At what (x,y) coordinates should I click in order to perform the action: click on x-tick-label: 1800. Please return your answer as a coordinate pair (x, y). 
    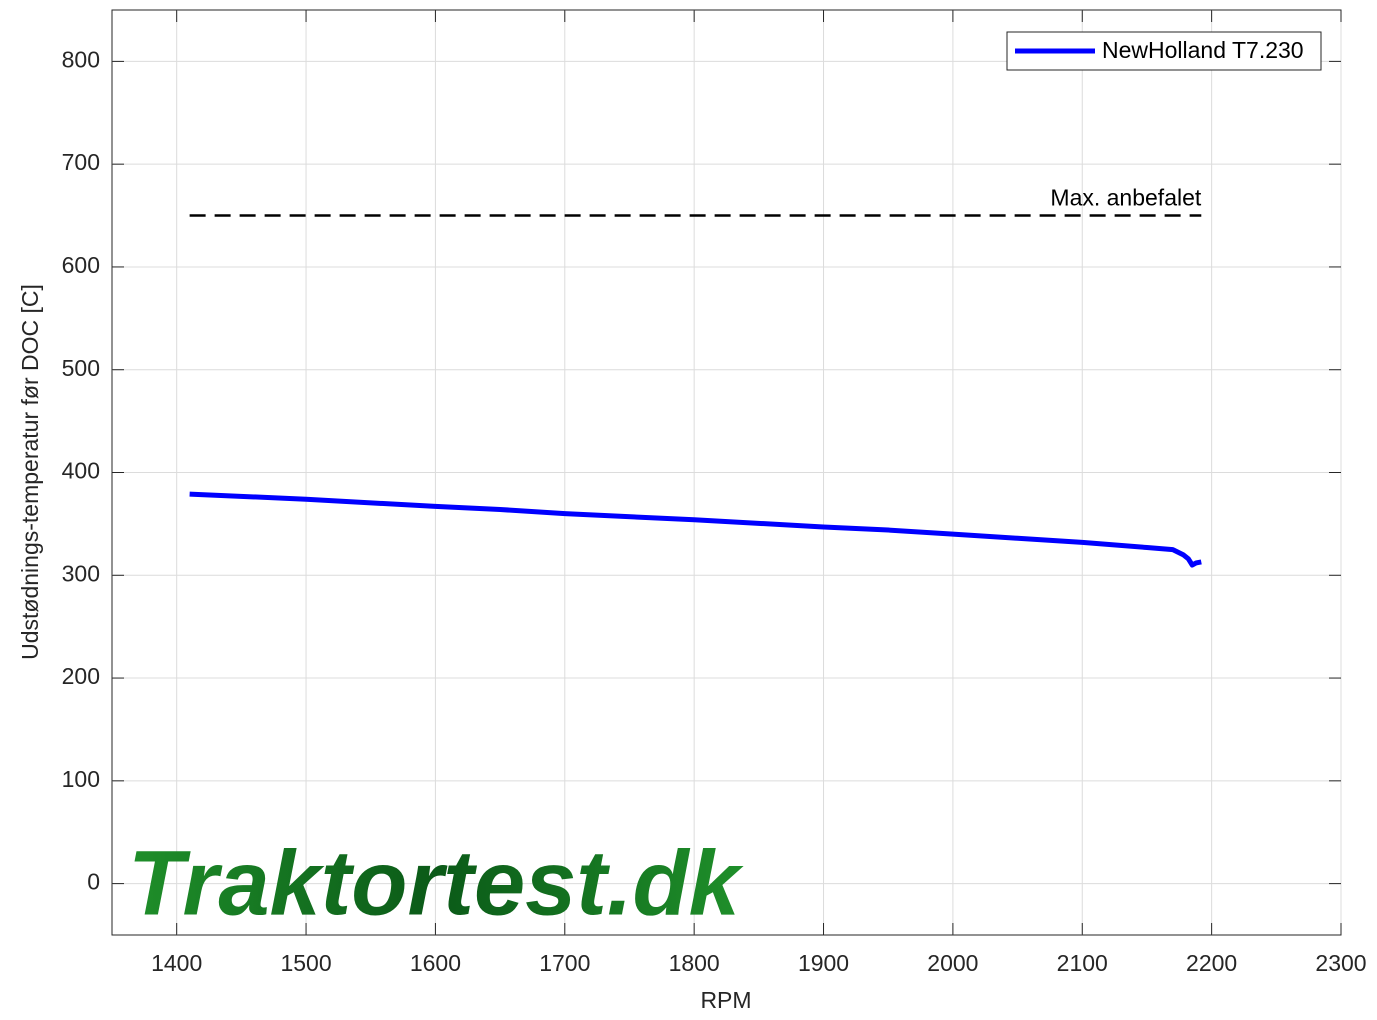
    Looking at the image, I should click on (694, 963).